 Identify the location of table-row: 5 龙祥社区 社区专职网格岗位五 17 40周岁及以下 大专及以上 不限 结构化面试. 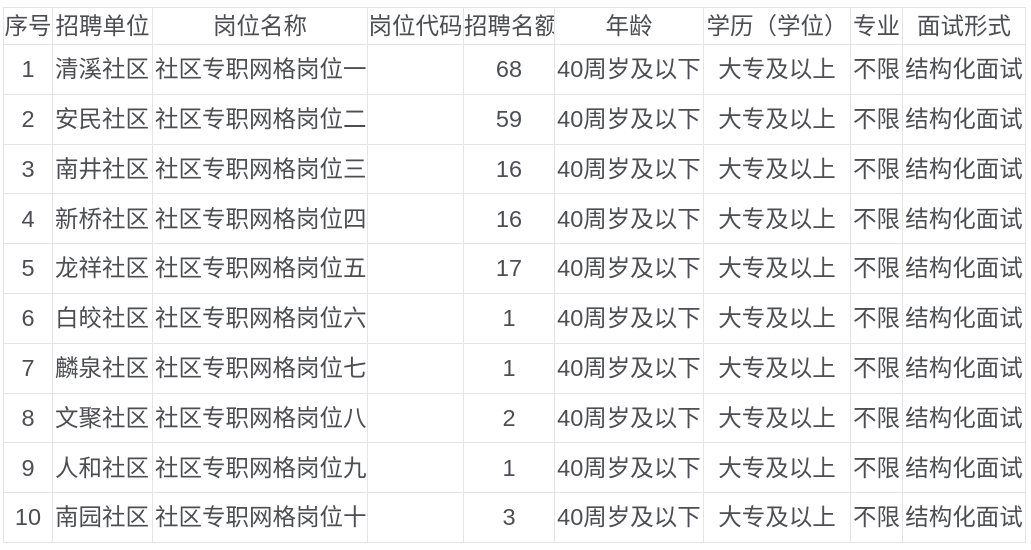
(514, 268).